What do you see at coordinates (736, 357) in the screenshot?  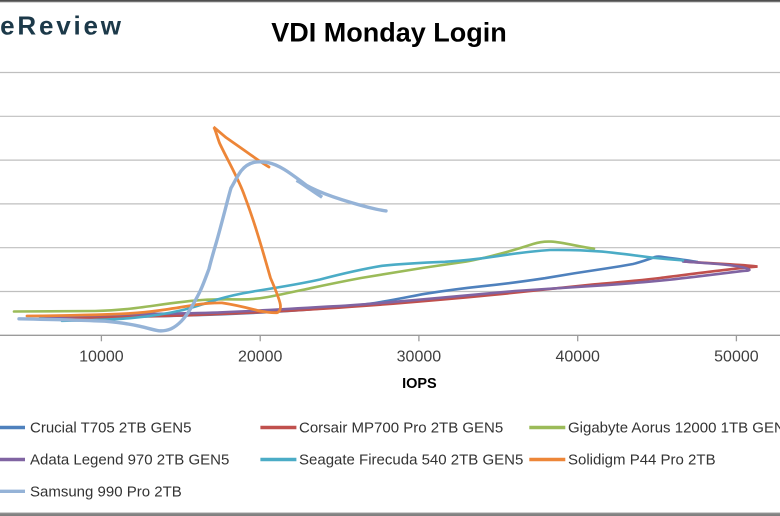 I see `svg-text: 50000` at bounding box center [736, 357].